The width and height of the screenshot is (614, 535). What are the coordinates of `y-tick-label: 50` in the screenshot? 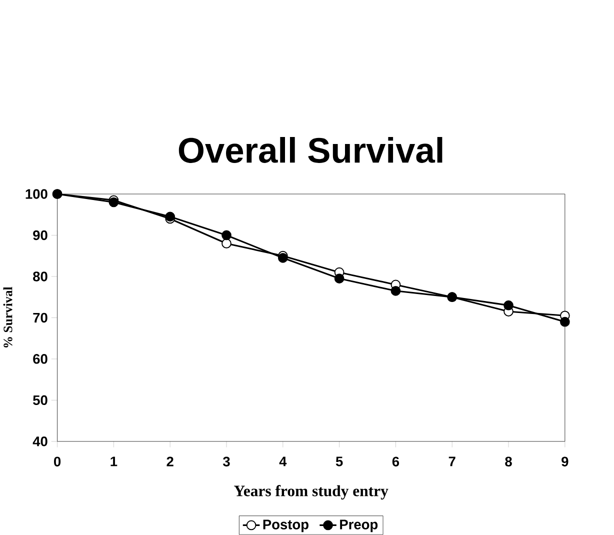 It's located at (40, 400).